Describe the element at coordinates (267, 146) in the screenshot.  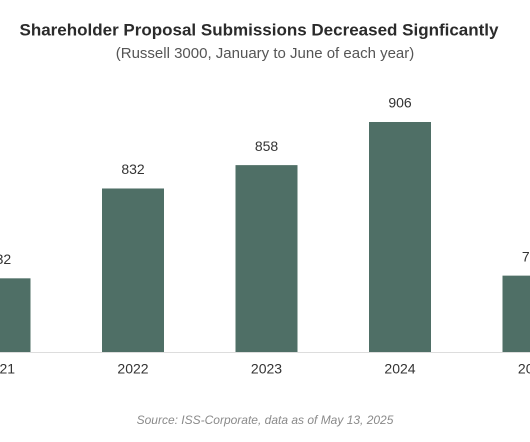
I see `value-label: 858` at that location.